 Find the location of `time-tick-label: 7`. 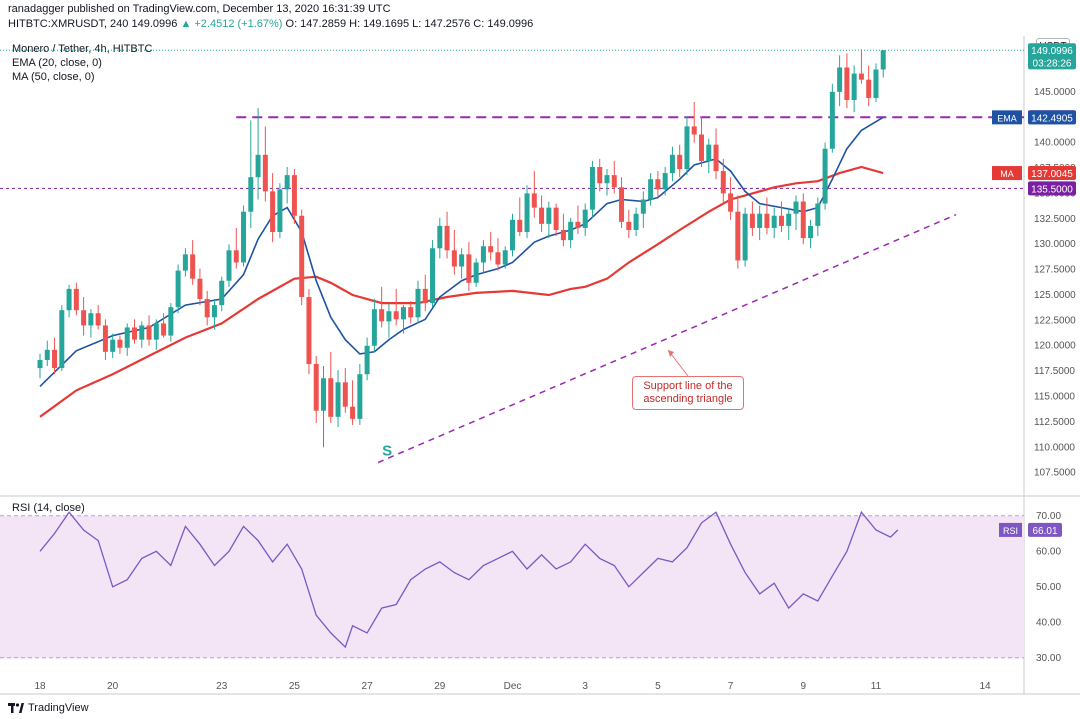

time-tick-label: 7 is located at coordinates (731, 686).